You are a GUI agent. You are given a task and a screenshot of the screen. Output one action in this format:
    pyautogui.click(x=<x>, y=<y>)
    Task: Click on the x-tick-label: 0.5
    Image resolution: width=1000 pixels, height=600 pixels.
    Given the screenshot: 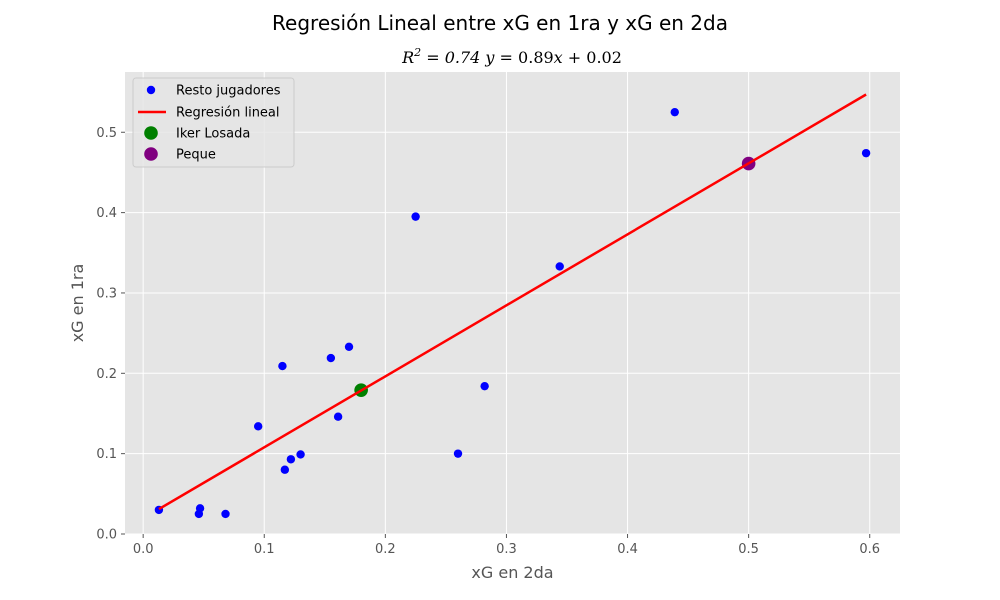 What is the action you would take?
    pyautogui.click(x=748, y=549)
    